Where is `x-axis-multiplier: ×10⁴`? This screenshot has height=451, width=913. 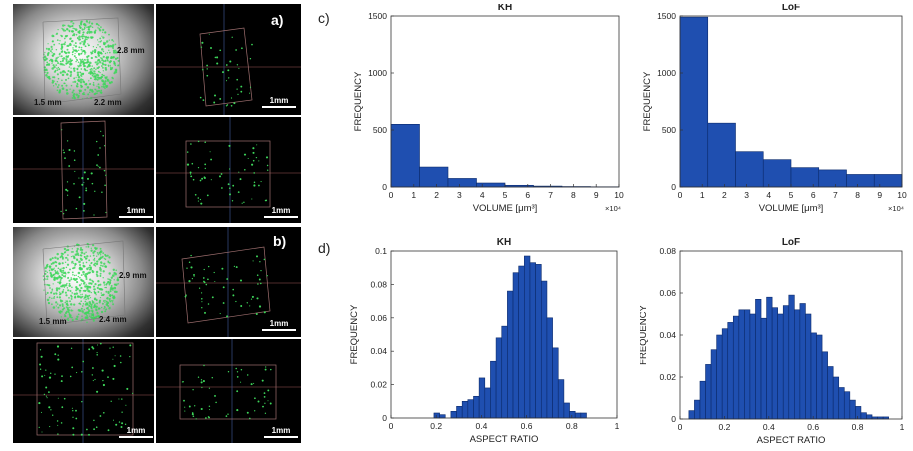 x-axis-multiplier: ×10⁴ is located at coordinates (613, 208).